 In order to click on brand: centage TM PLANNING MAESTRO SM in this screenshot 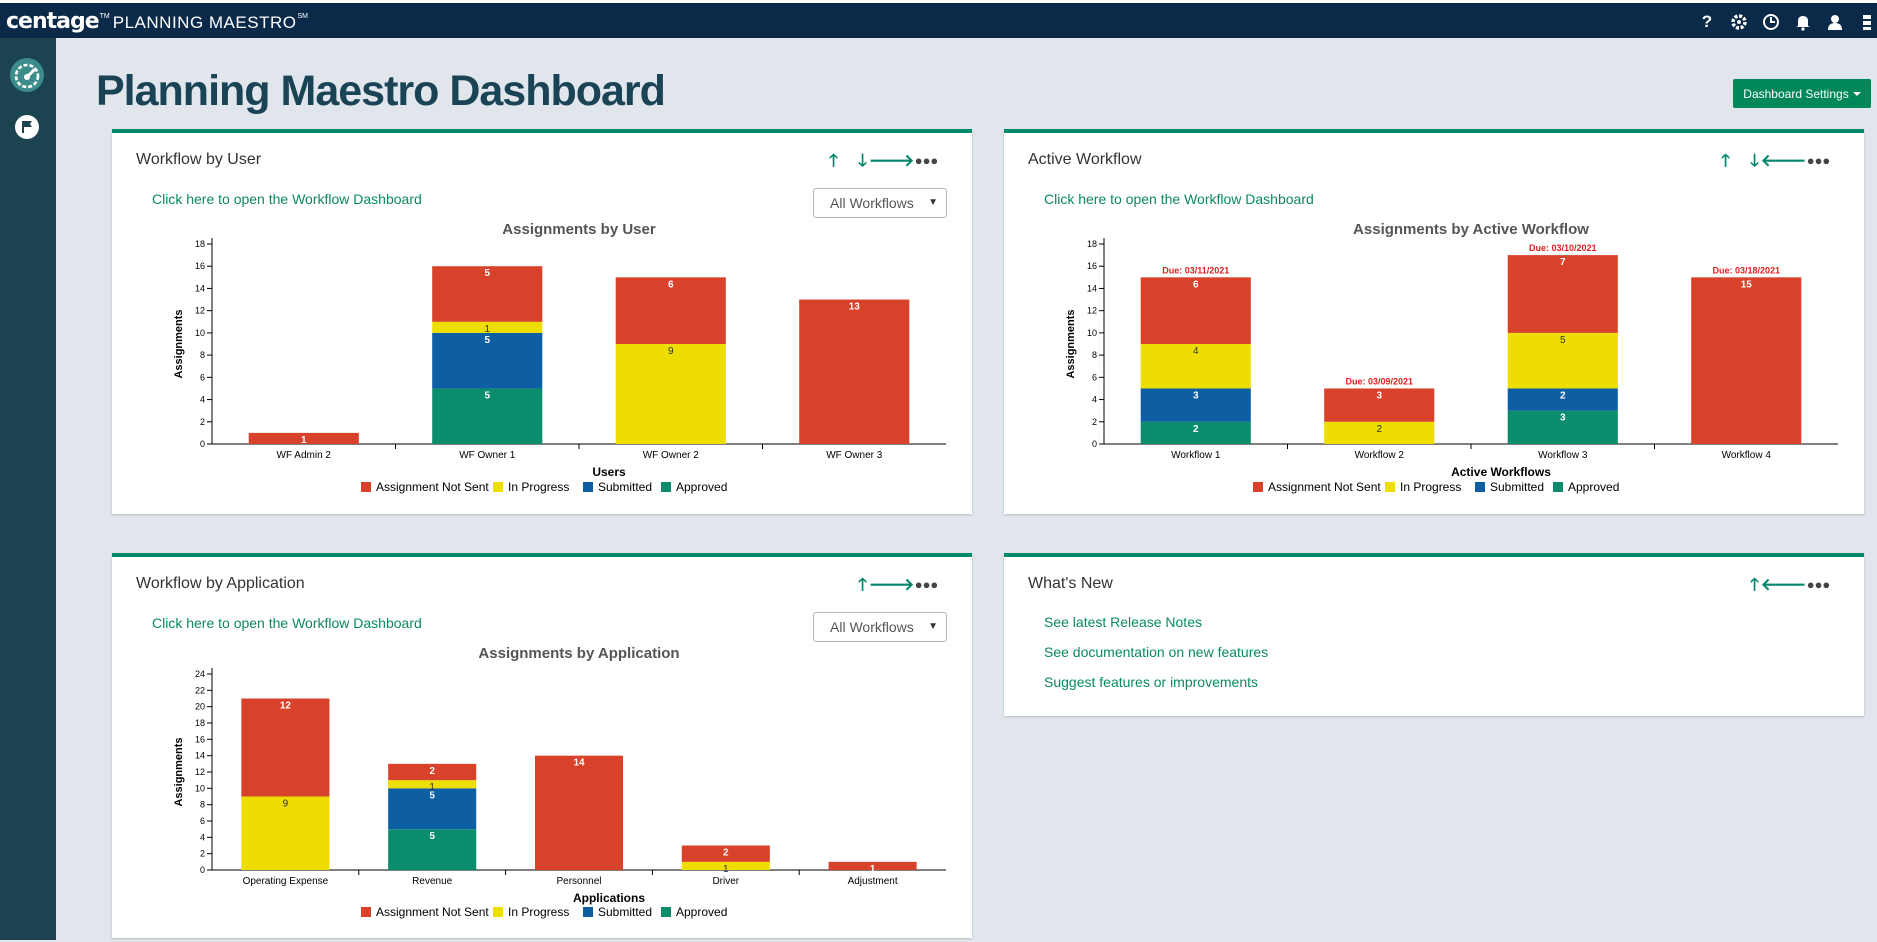, I will do `click(158, 21)`.